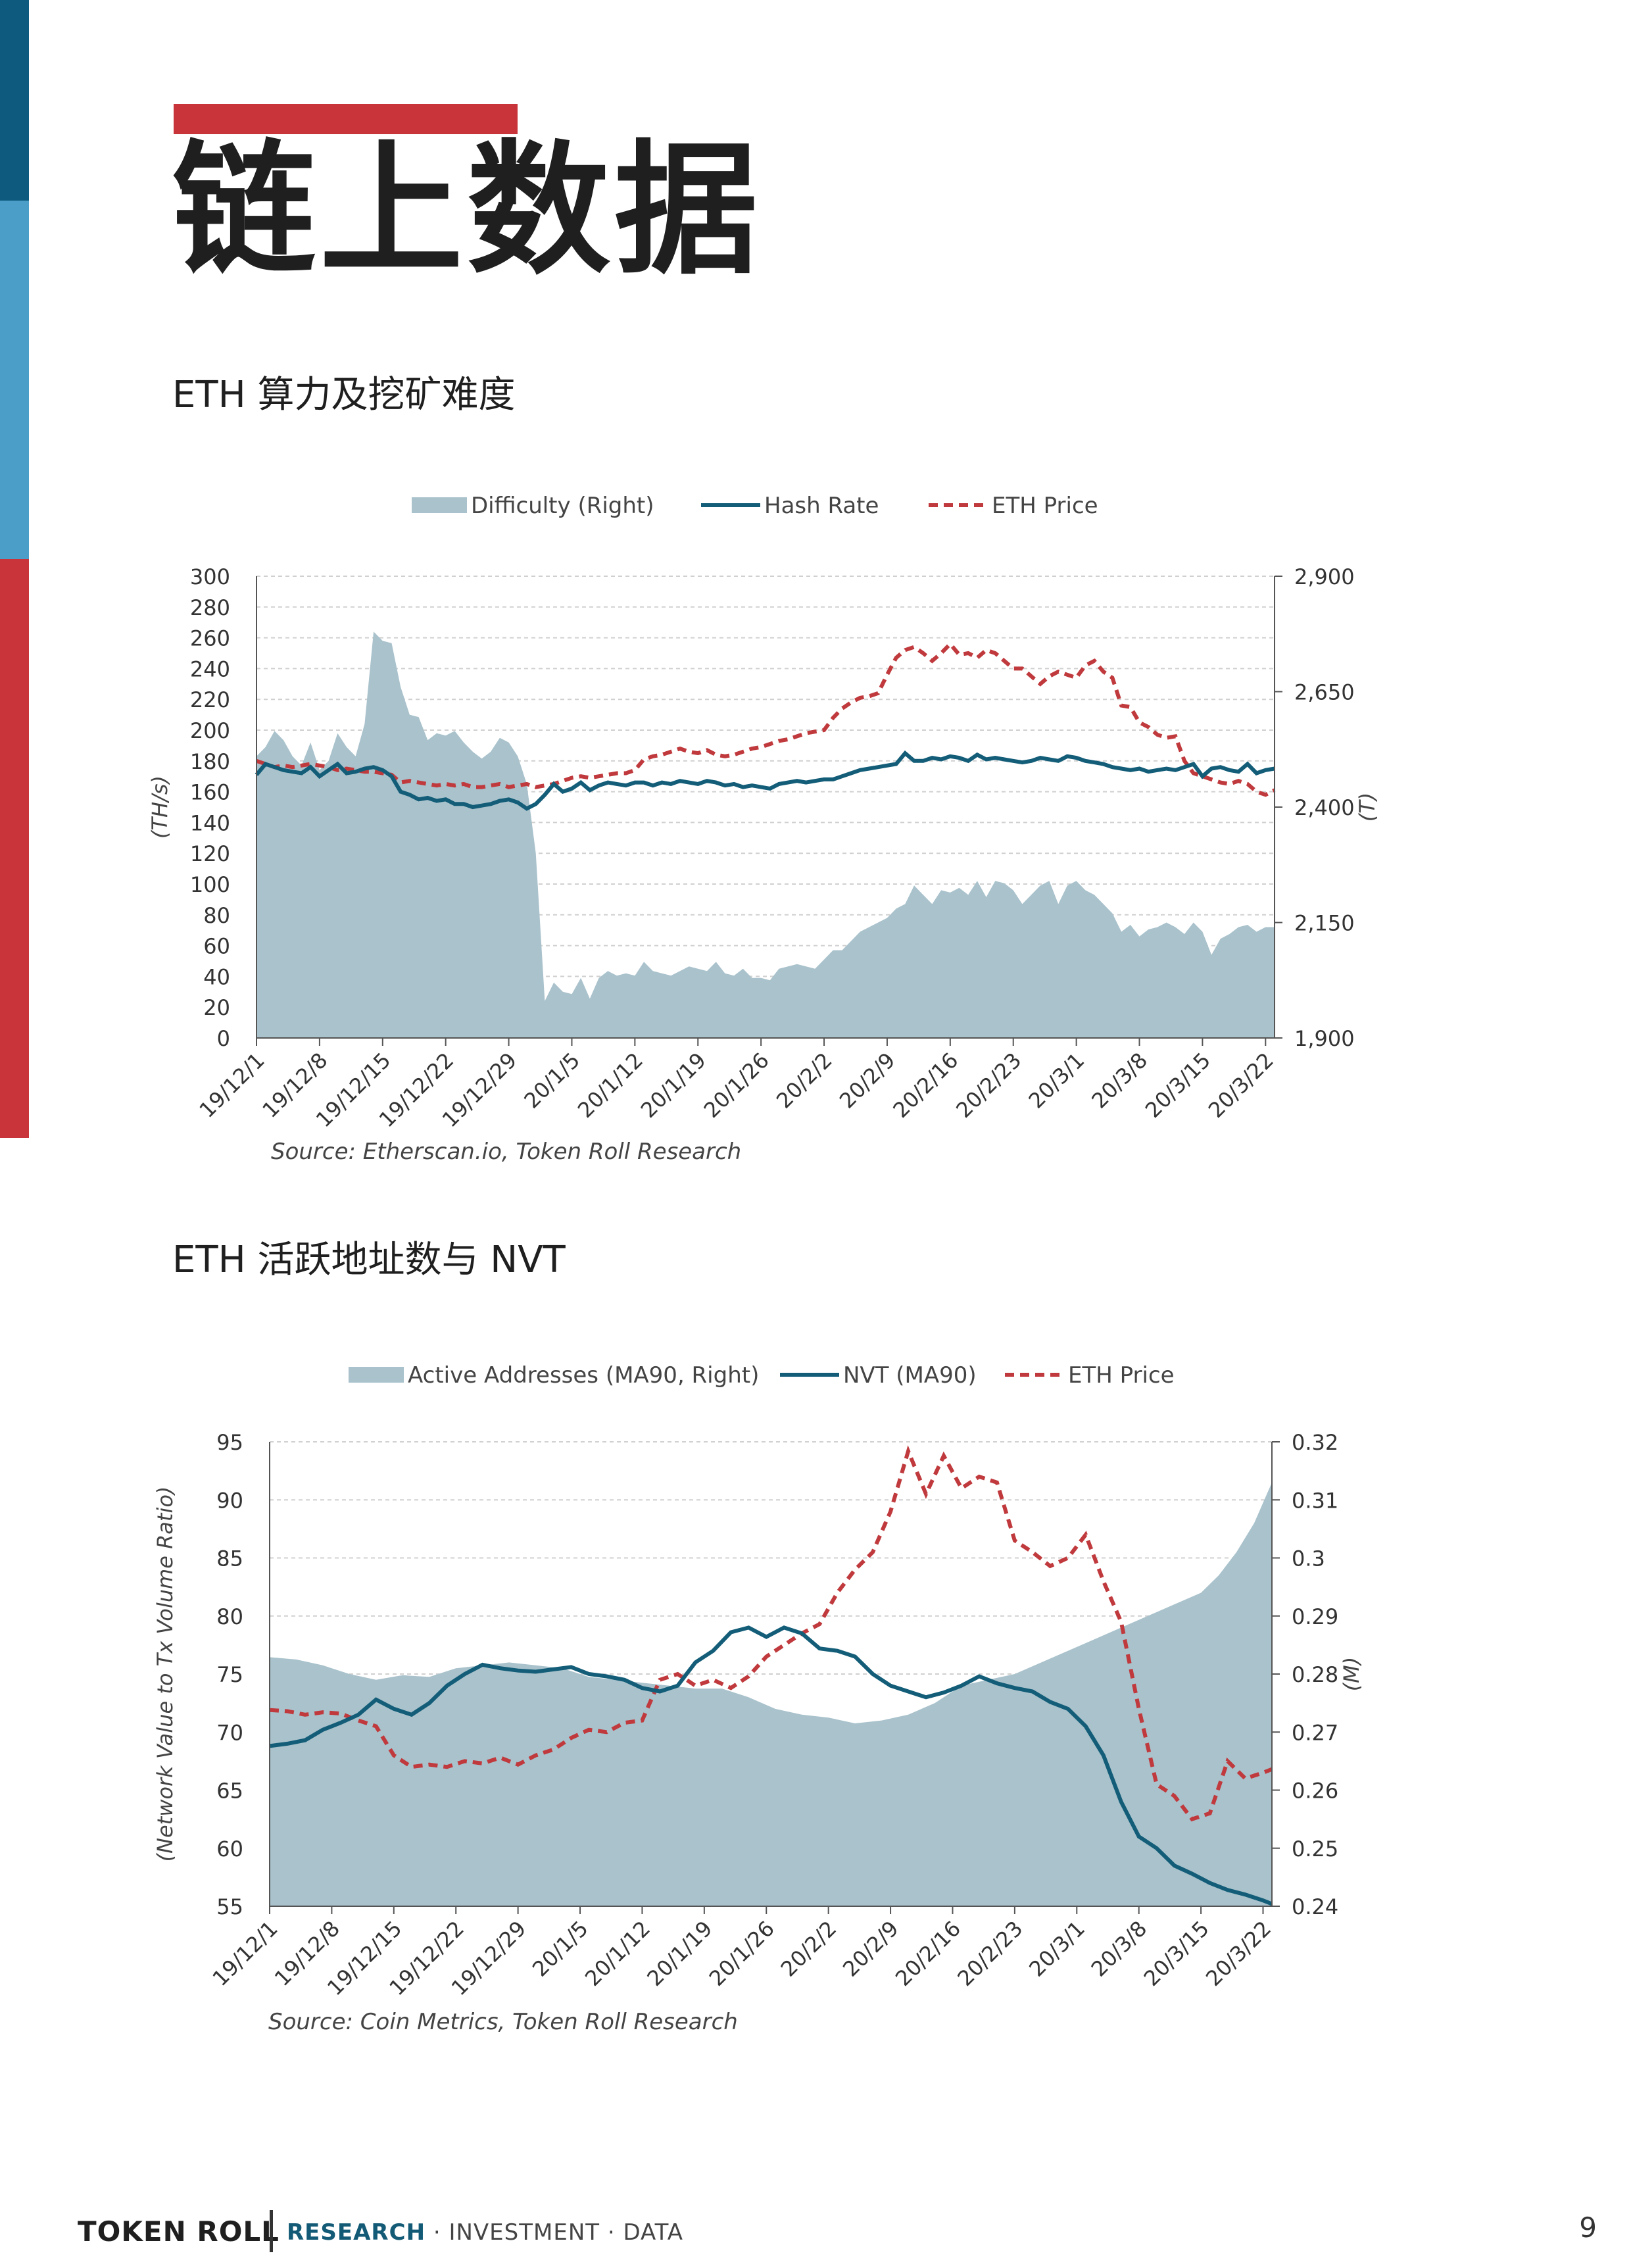 The width and height of the screenshot is (1631, 2268). I want to click on y-tick-label: 160, so click(210, 792).